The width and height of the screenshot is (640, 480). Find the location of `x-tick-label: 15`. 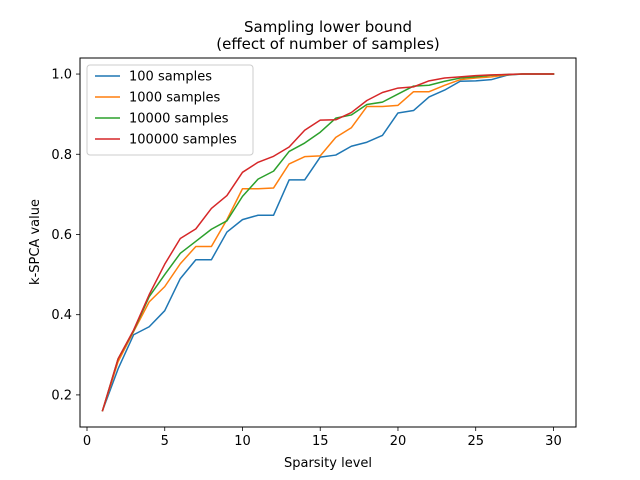

x-tick-label: 15 is located at coordinates (320, 441).